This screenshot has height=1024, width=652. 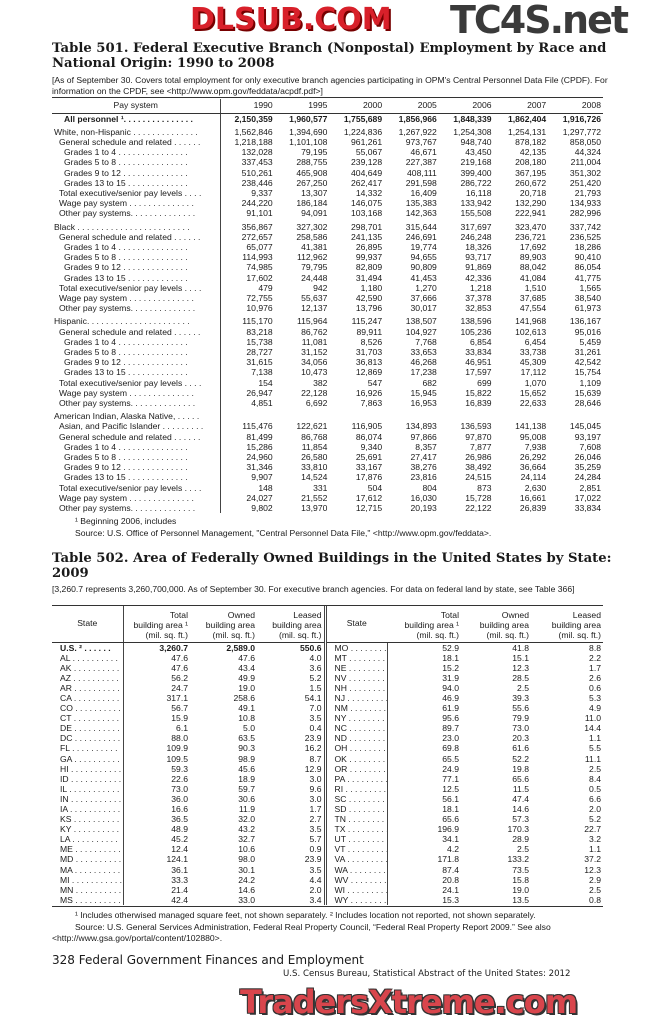 What do you see at coordinates (179, 677) in the screenshot?
I see `cell-value: 56.2` at bounding box center [179, 677].